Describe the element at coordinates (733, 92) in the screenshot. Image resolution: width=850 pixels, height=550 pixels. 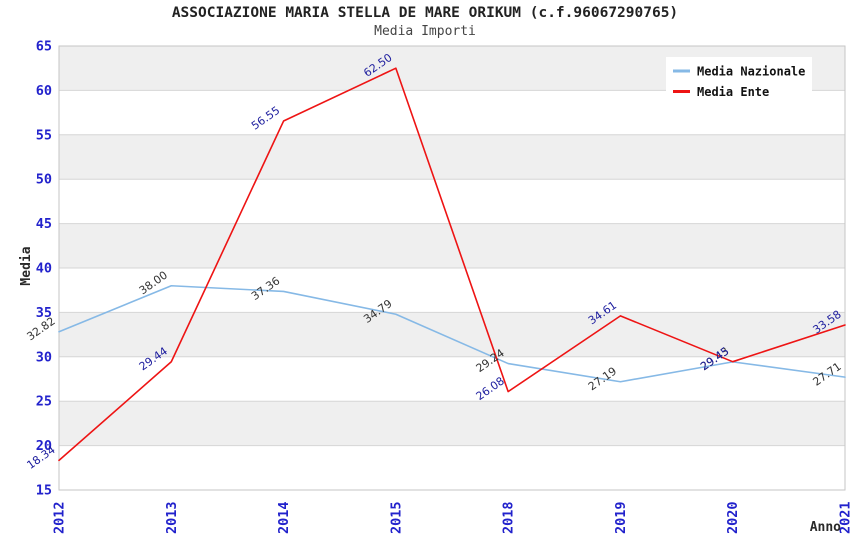
I see `legend-label-media-ente: Media Ente` at that location.